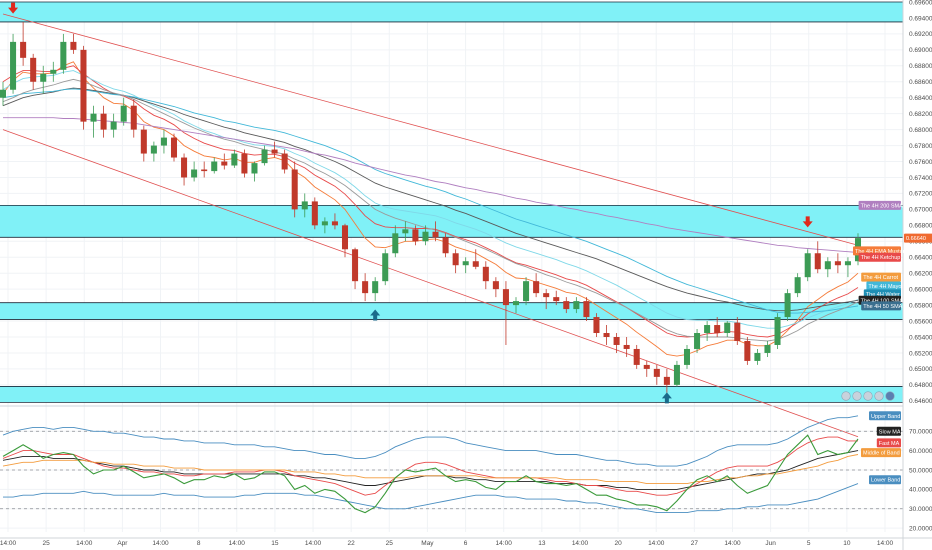  What do you see at coordinates (352, 543) in the screenshot?
I see `x-tick-label: 22` at bounding box center [352, 543].